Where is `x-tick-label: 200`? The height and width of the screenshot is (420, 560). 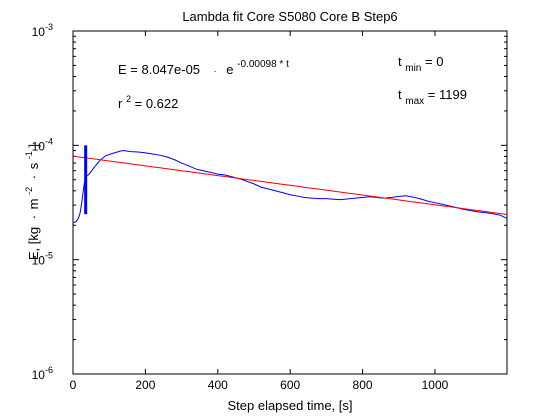 x-tick-label: 200 is located at coordinates (145, 385).